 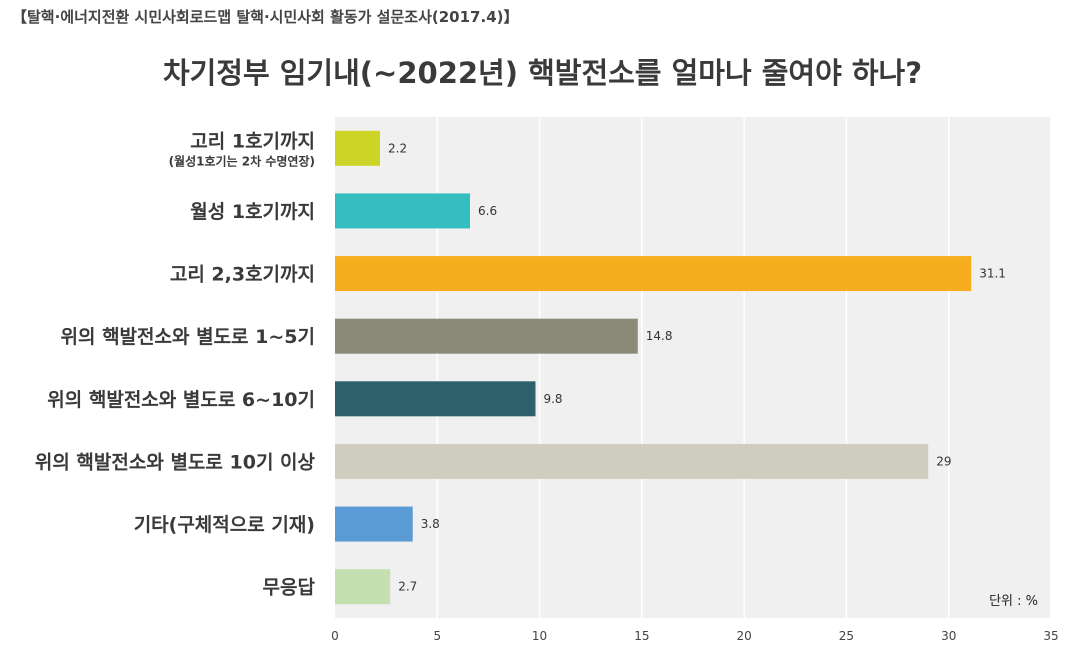 What do you see at coordinates (224, 525) in the screenshot?
I see `category-label: 기타(구체적으로 기재)` at bounding box center [224, 525].